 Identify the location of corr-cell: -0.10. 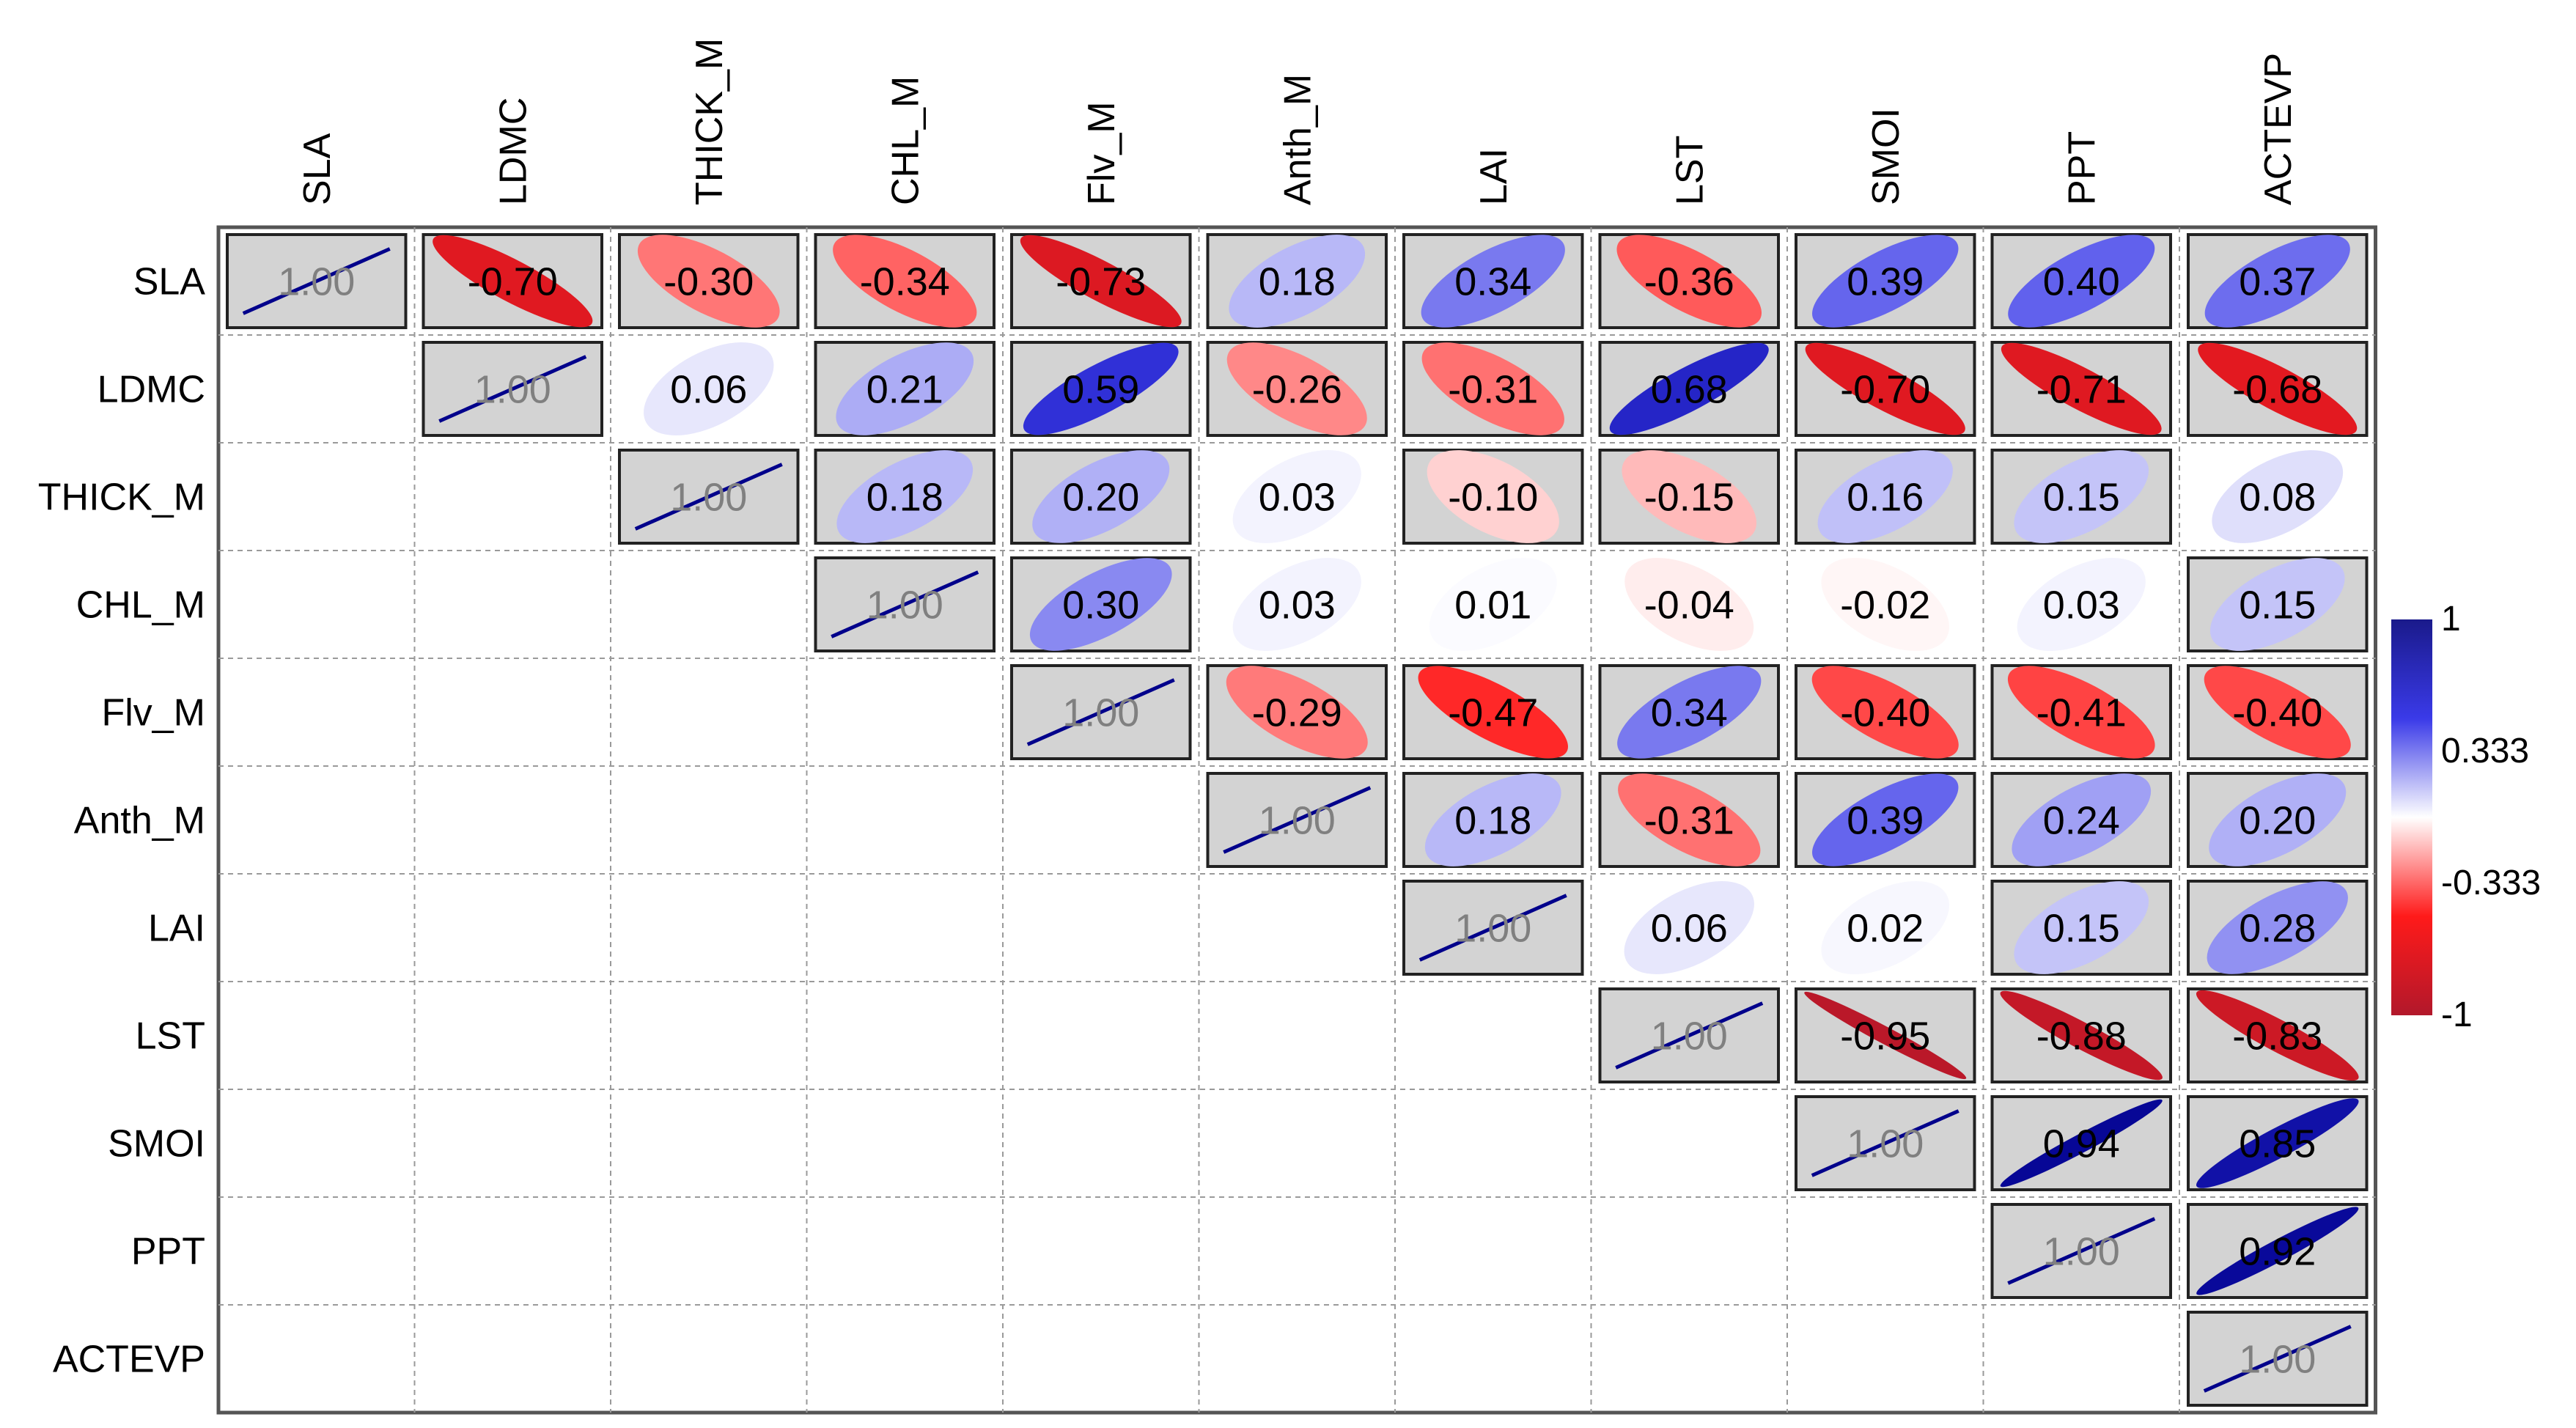
(1493, 497).